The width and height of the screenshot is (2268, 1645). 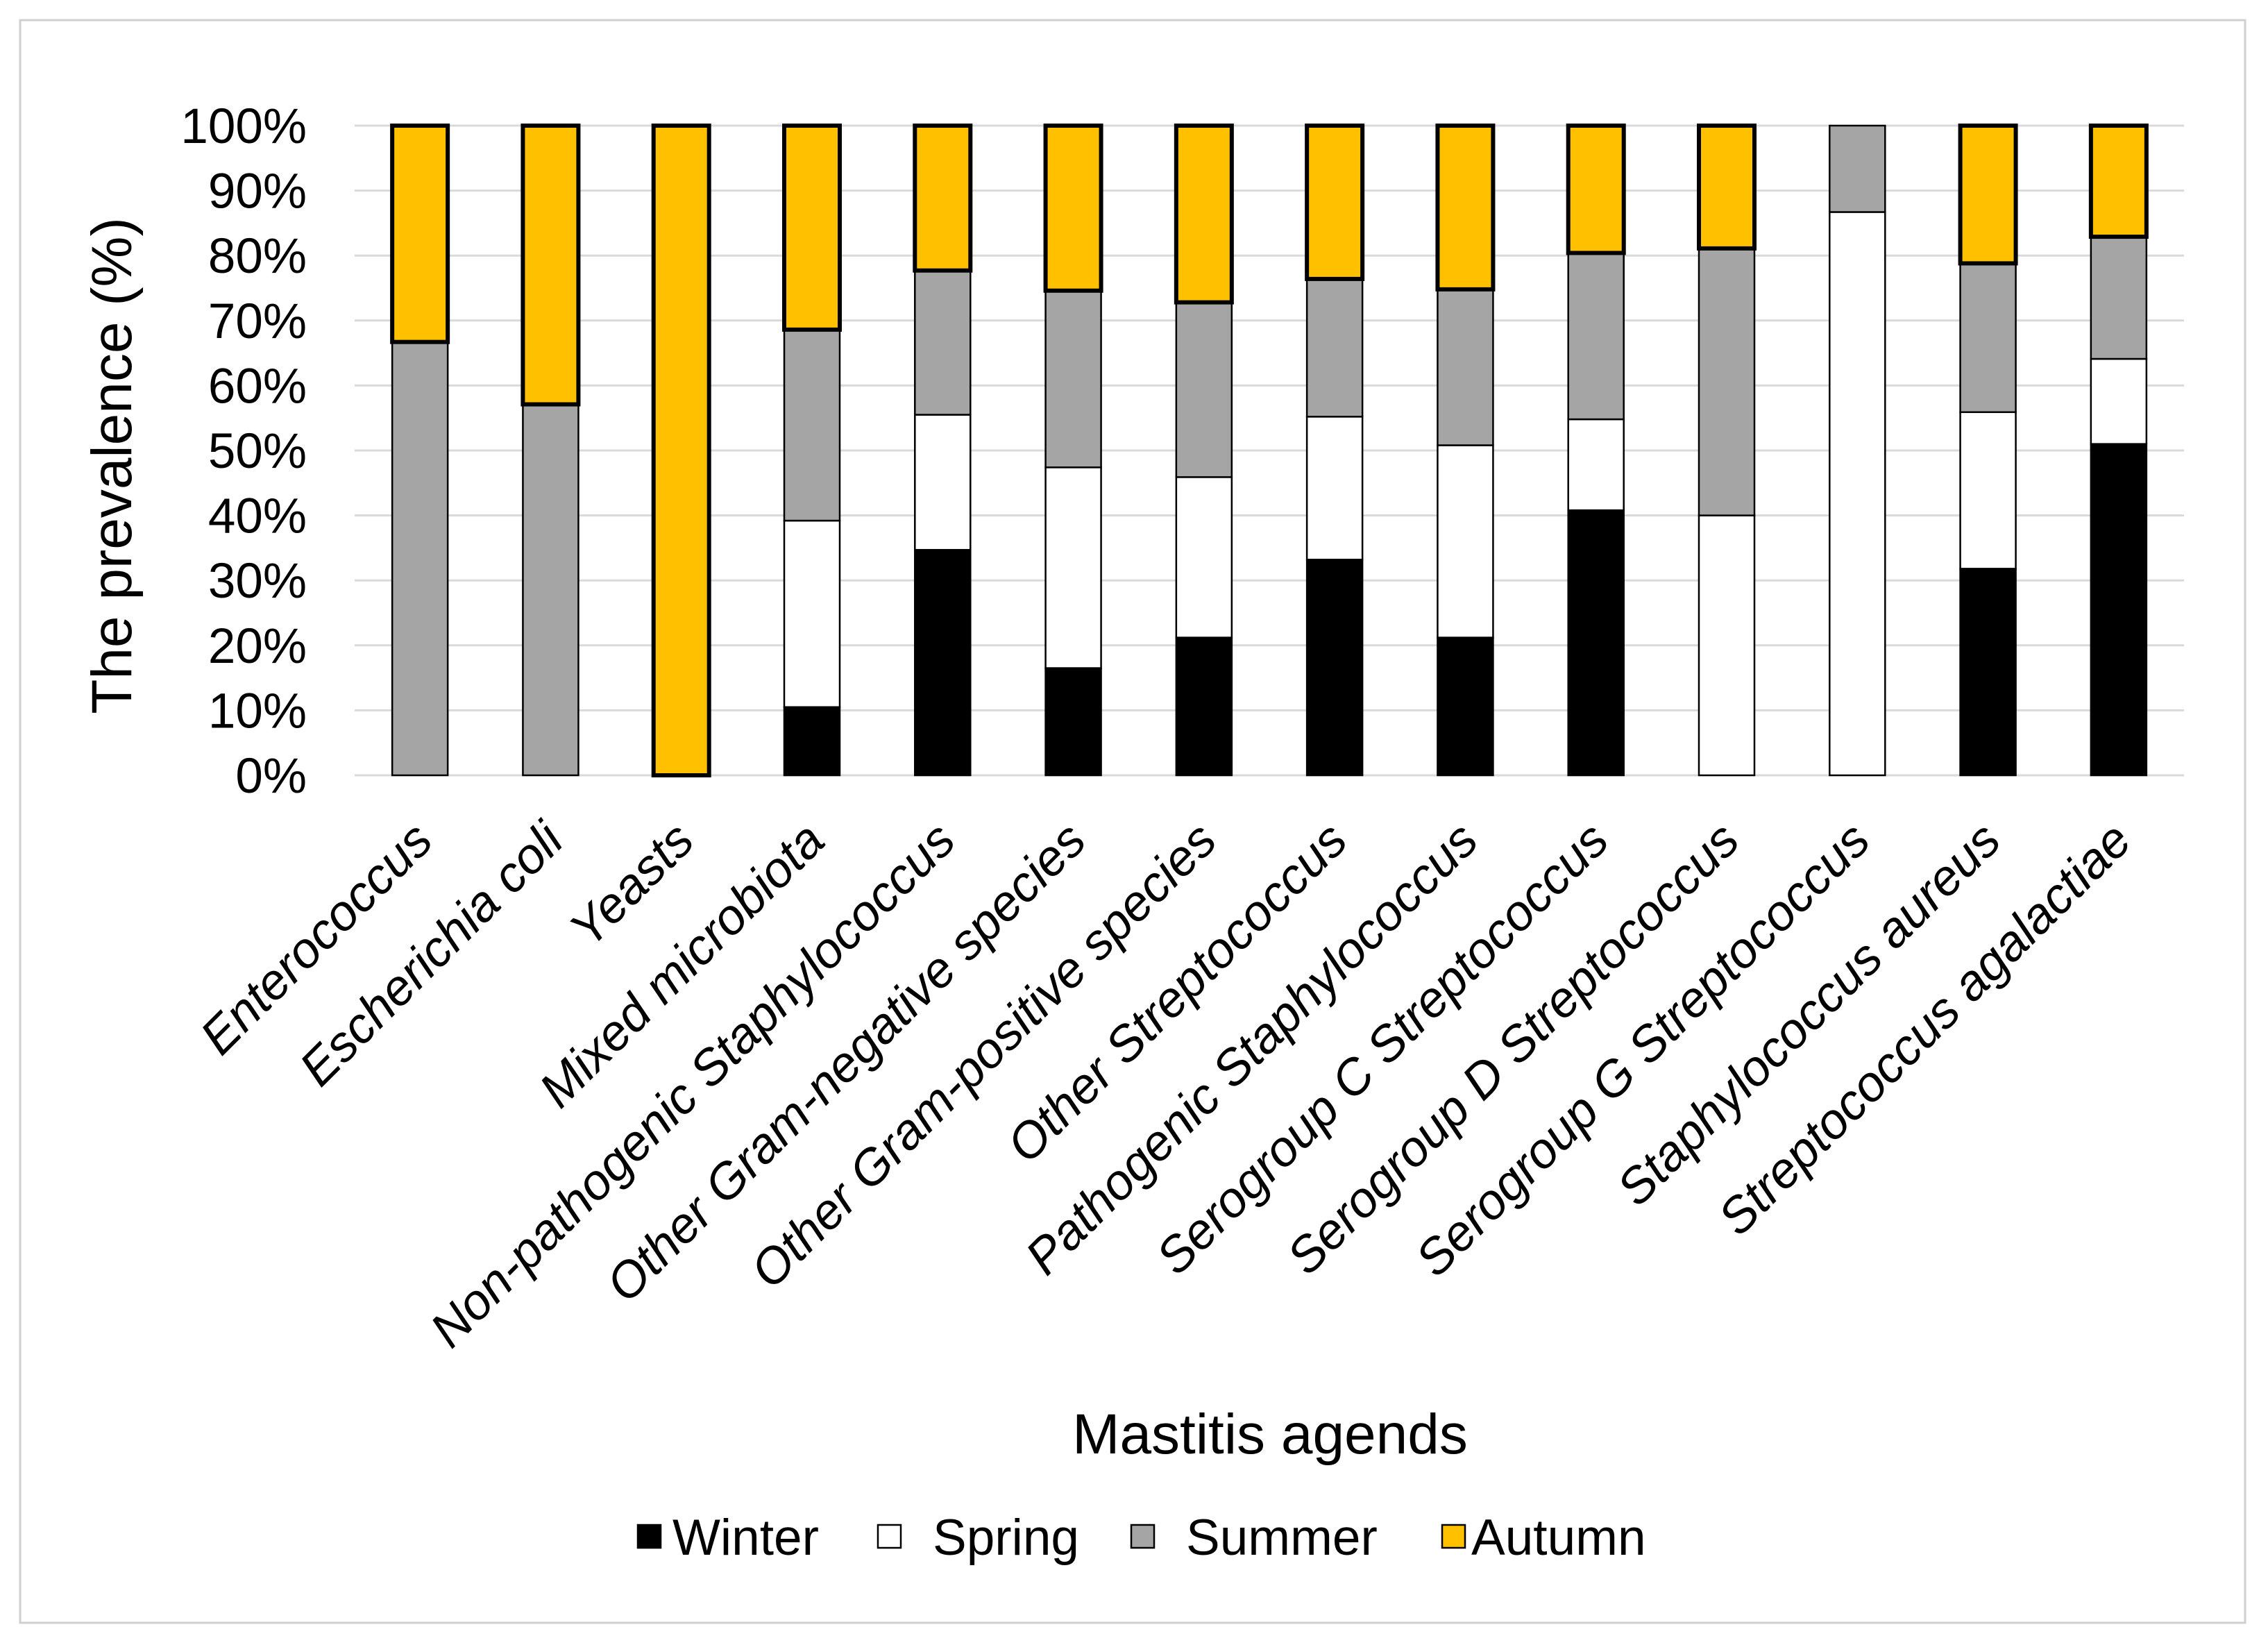 I want to click on y-tick-label: 40%, so click(x=257, y=516).